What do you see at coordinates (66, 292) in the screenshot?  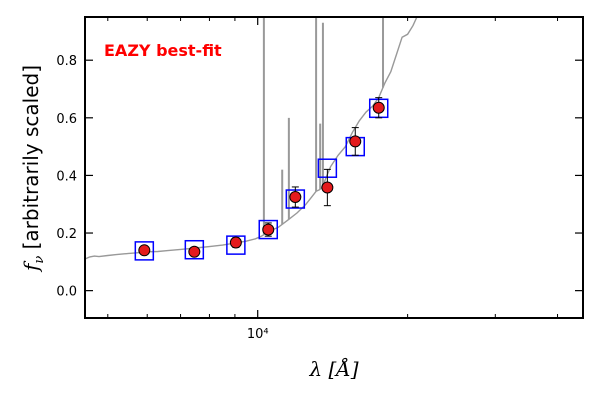 I see `y-tick-label: 0.0` at bounding box center [66, 292].